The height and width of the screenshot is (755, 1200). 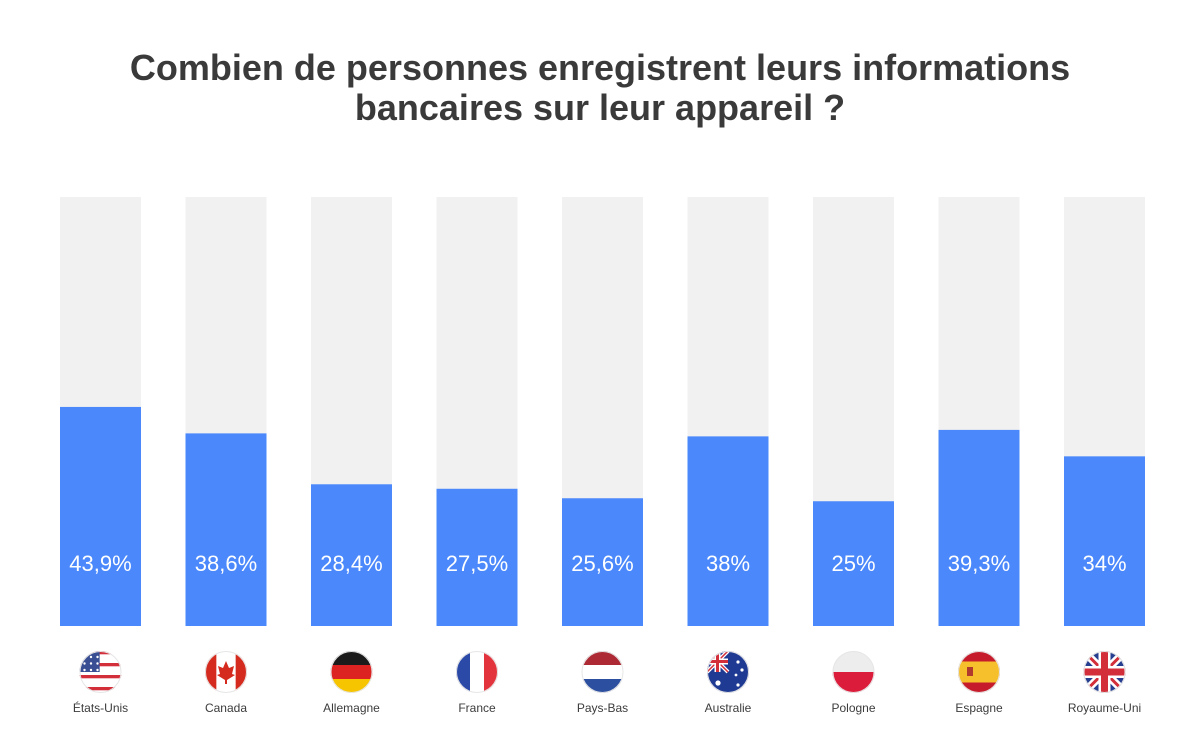 I want to click on chart-title-line-2: bancaires sur leur appareil ?, so click(x=600, y=107).